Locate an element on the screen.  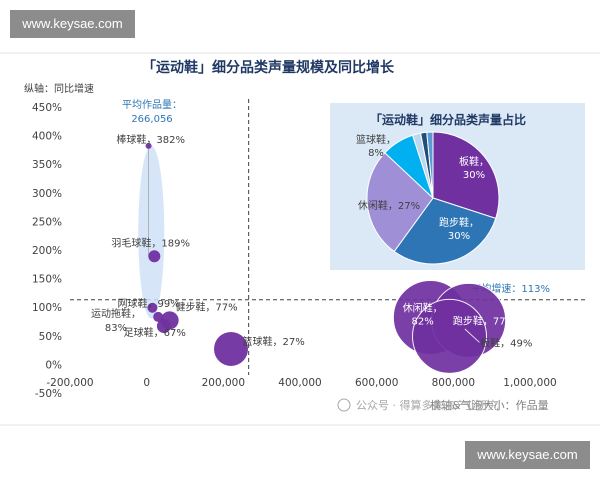
y-tick-label: 300% is located at coordinates (47, 194).